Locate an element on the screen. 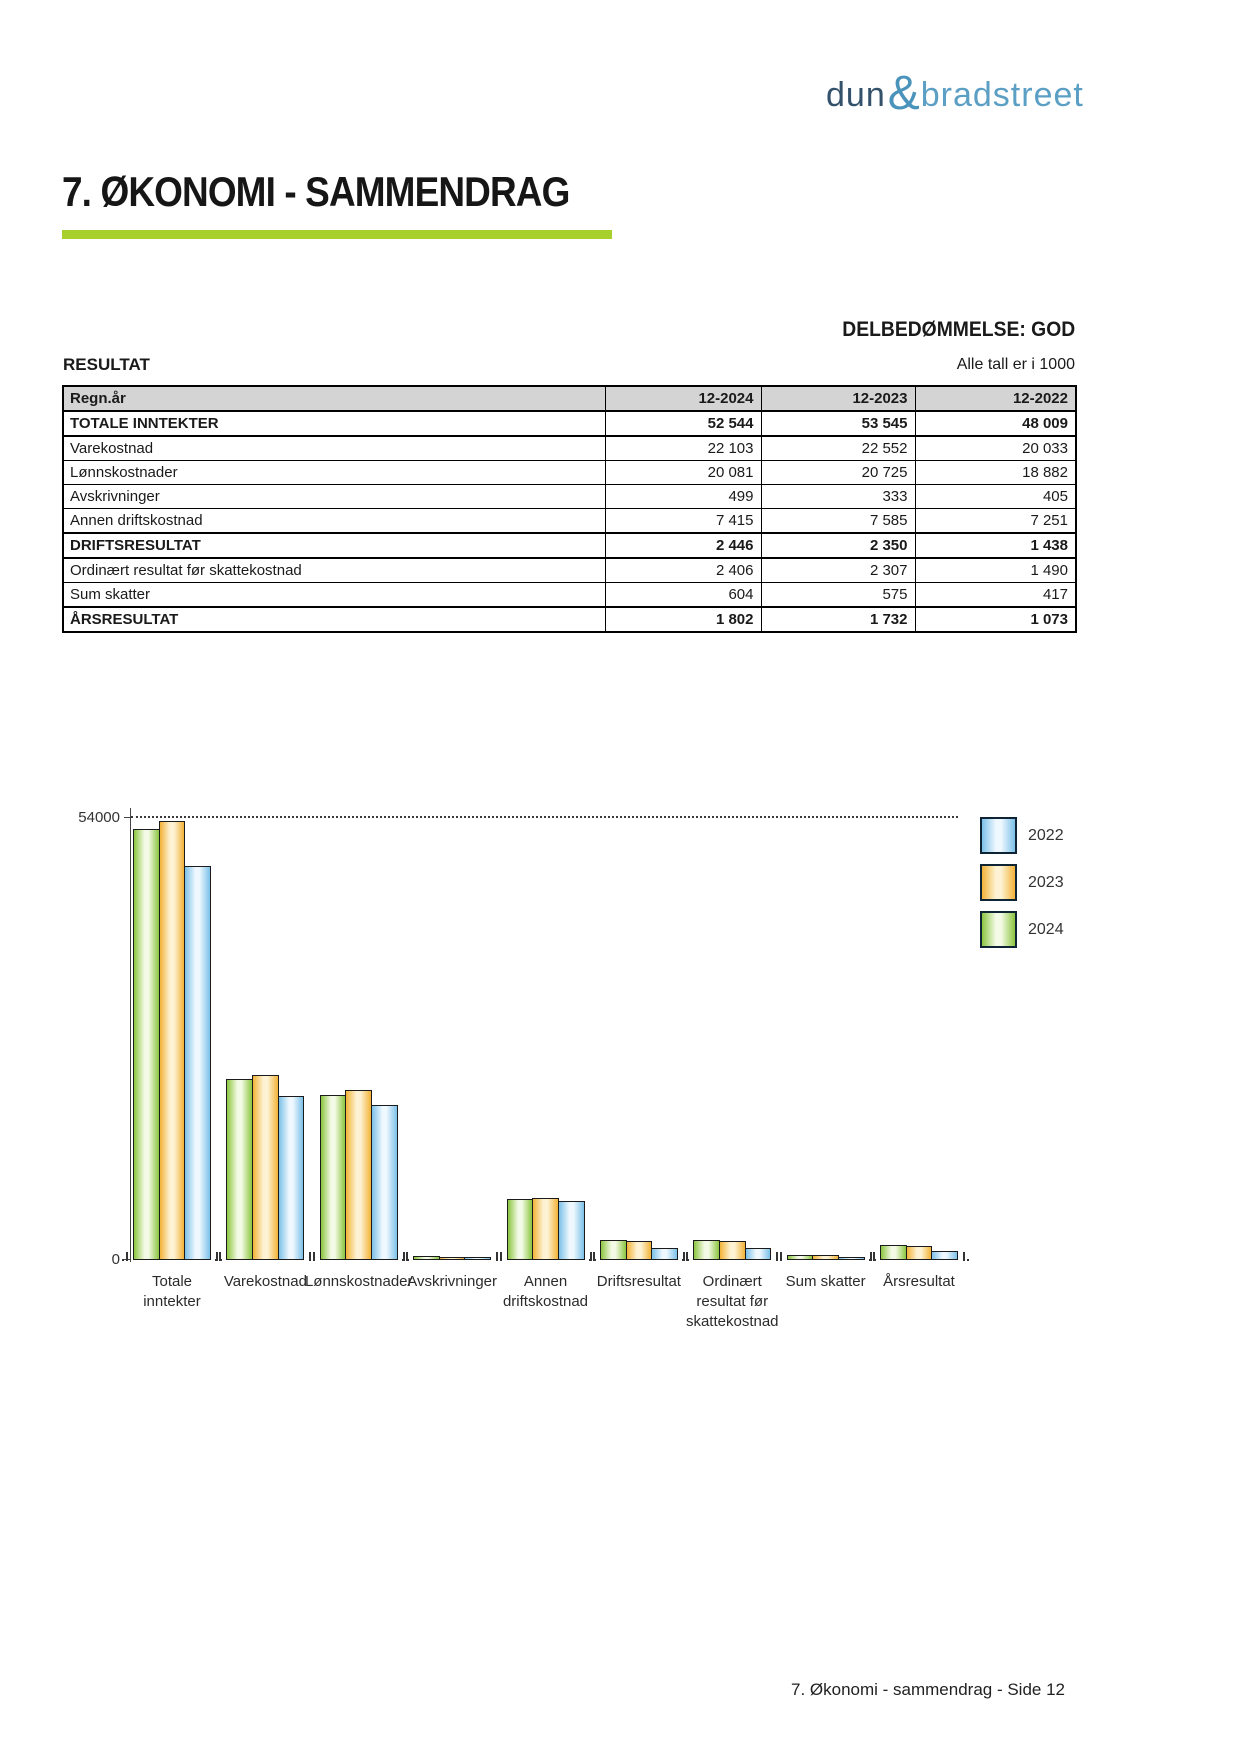 This screenshot has width=1241, height=1754. bar-group: Driftsresultat is located at coordinates (638, 1053).